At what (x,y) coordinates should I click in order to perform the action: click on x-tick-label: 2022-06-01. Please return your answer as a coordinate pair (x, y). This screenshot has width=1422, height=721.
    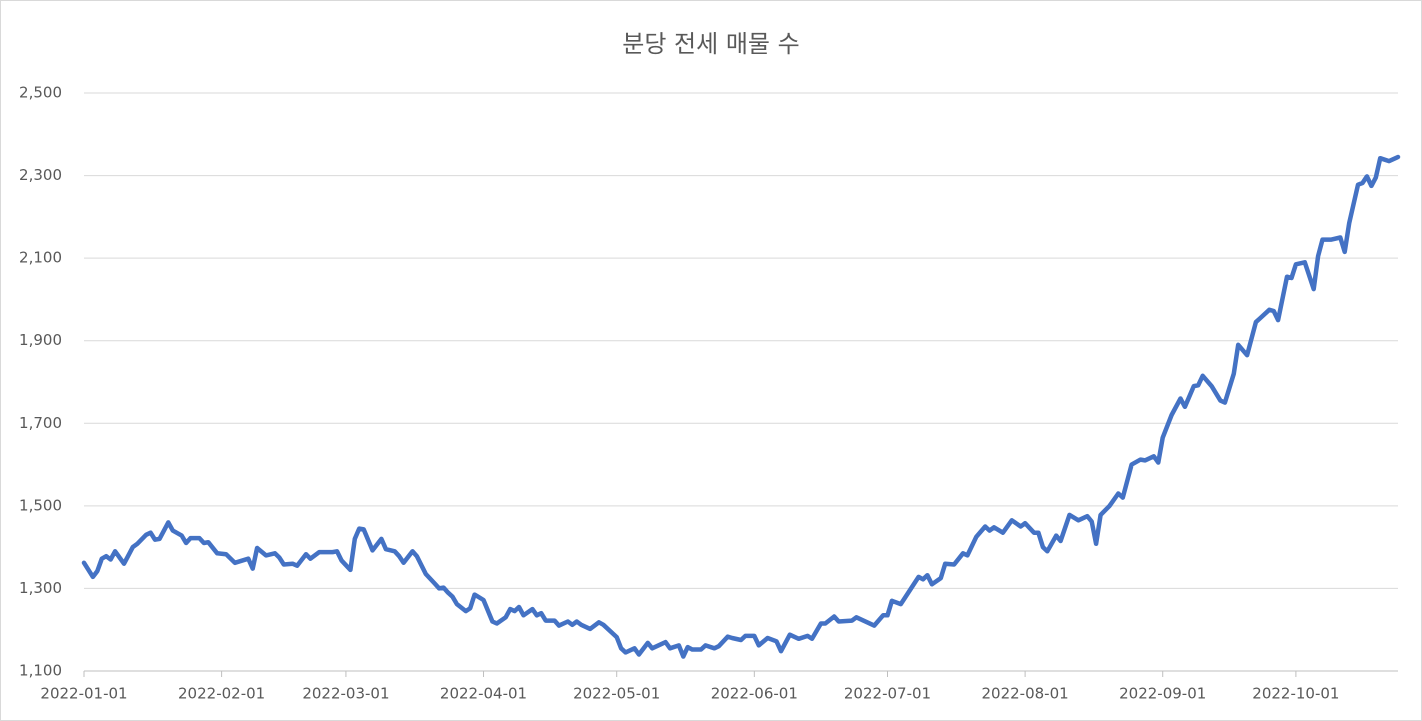
    Looking at the image, I should click on (754, 694).